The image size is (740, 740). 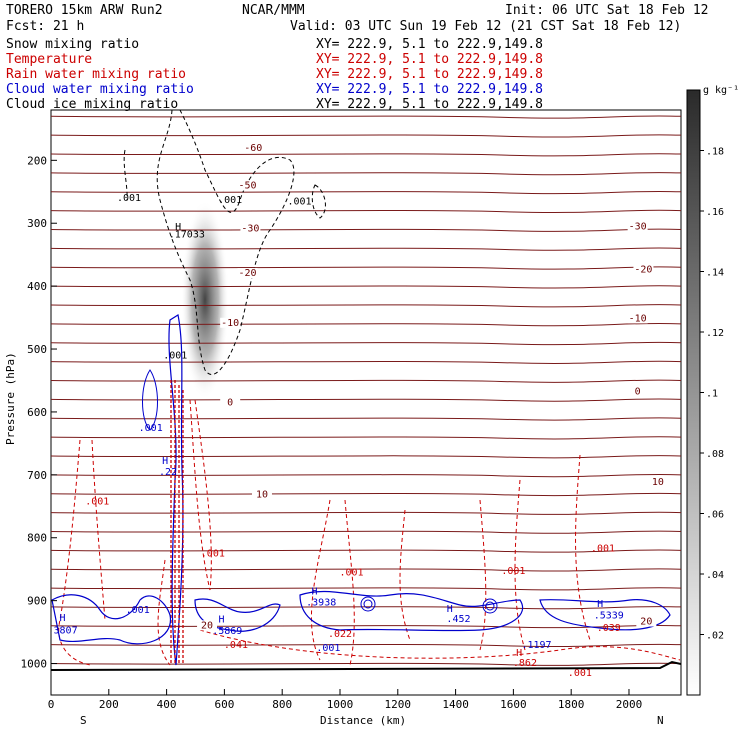 What do you see at coordinates (37, 349) in the screenshot?
I see `y-tick-label: 500` at bounding box center [37, 349].